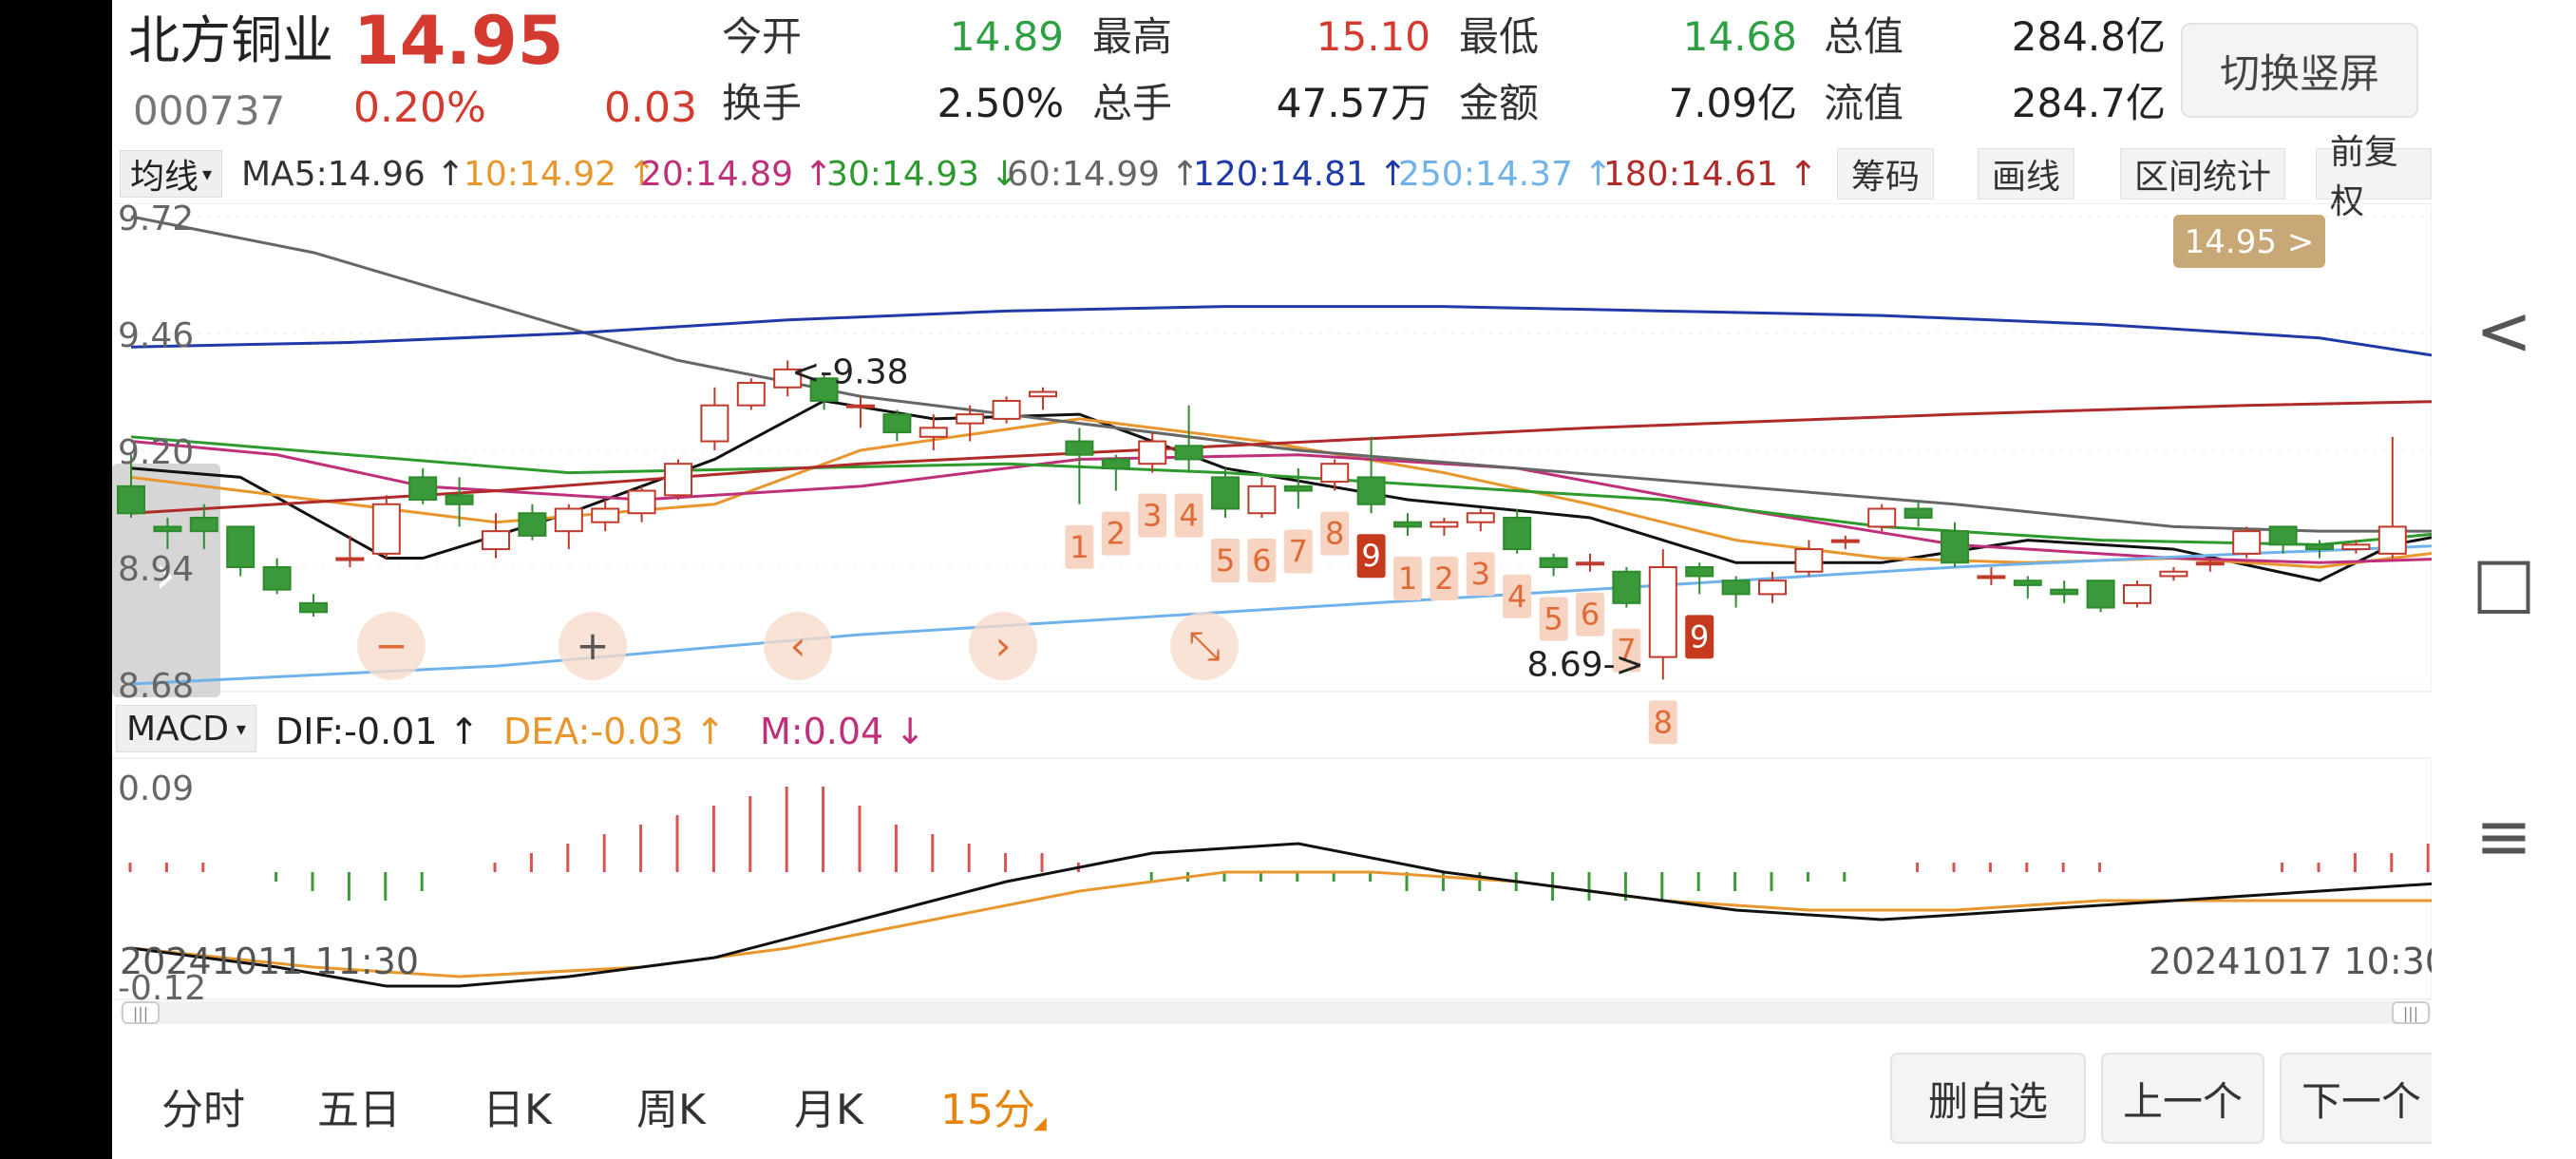 Image resolution: width=2576 pixels, height=1159 pixels. I want to click on tab-15min: 15分, so click(987, 1110).